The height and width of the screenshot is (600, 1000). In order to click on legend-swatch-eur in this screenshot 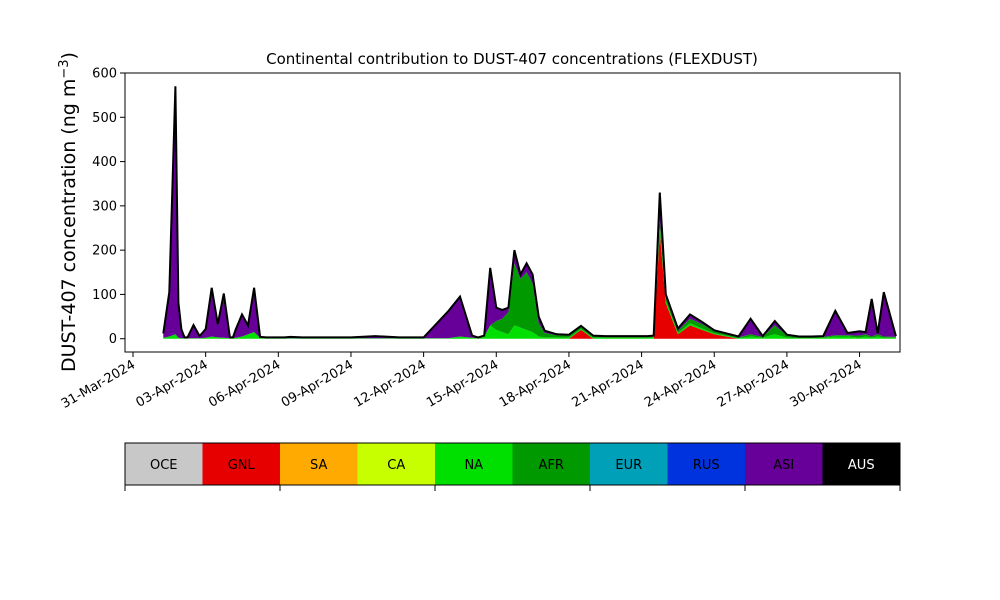, I will do `click(629, 464)`.